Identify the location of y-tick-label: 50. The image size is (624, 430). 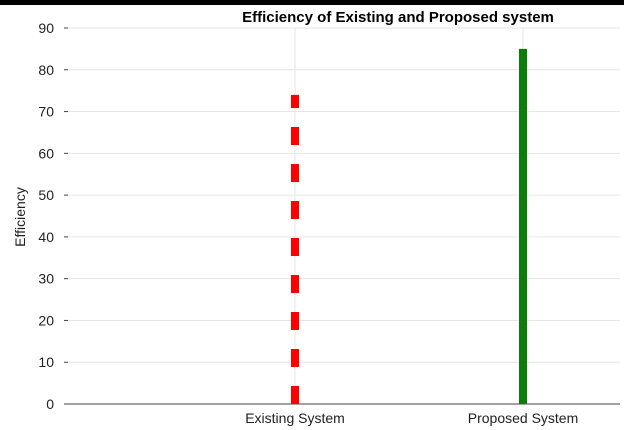
(46, 195).